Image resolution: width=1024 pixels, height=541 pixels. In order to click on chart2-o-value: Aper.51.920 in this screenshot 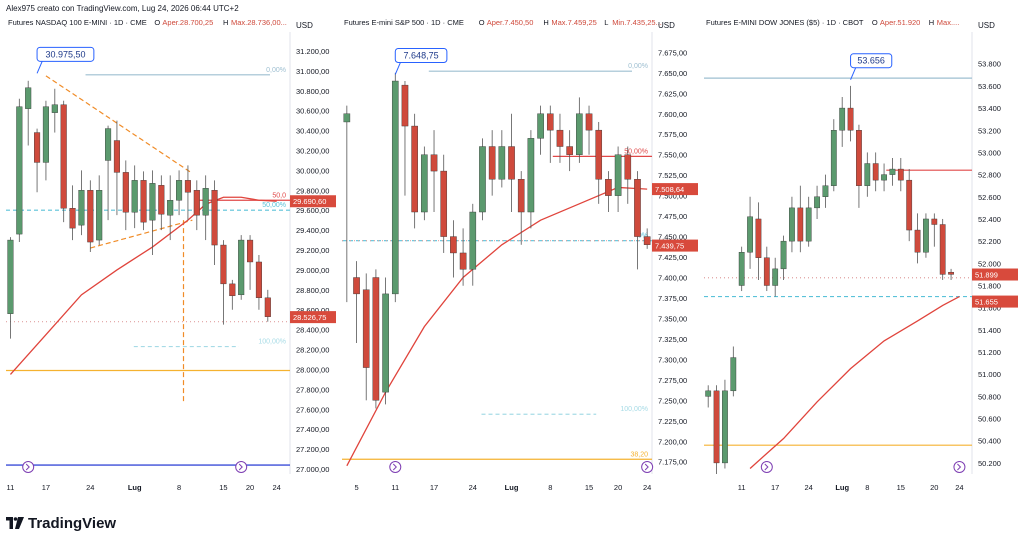, I will do `click(900, 22)`.